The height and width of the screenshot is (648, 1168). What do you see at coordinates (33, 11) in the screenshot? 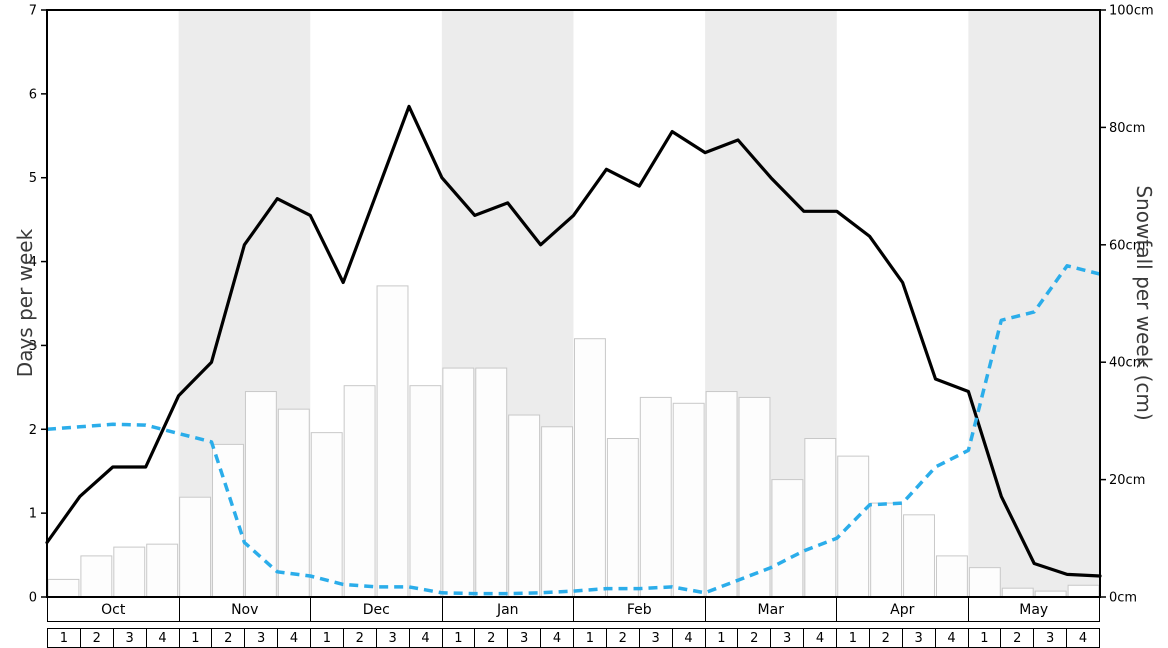
I see `left-tick-label: 7` at bounding box center [33, 11].